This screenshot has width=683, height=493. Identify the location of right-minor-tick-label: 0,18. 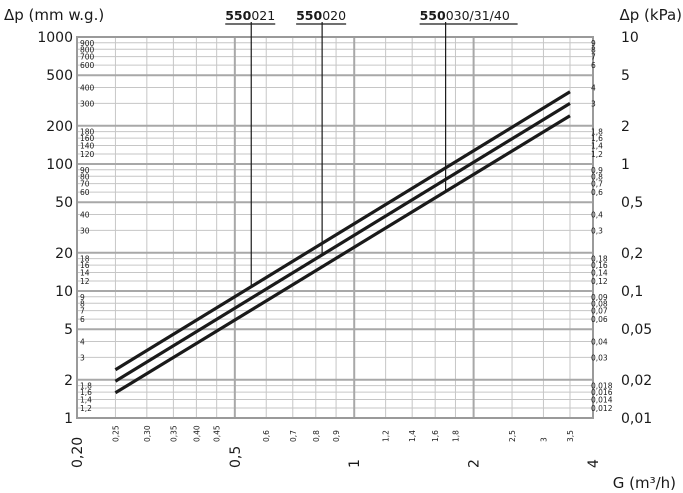
(599, 259).